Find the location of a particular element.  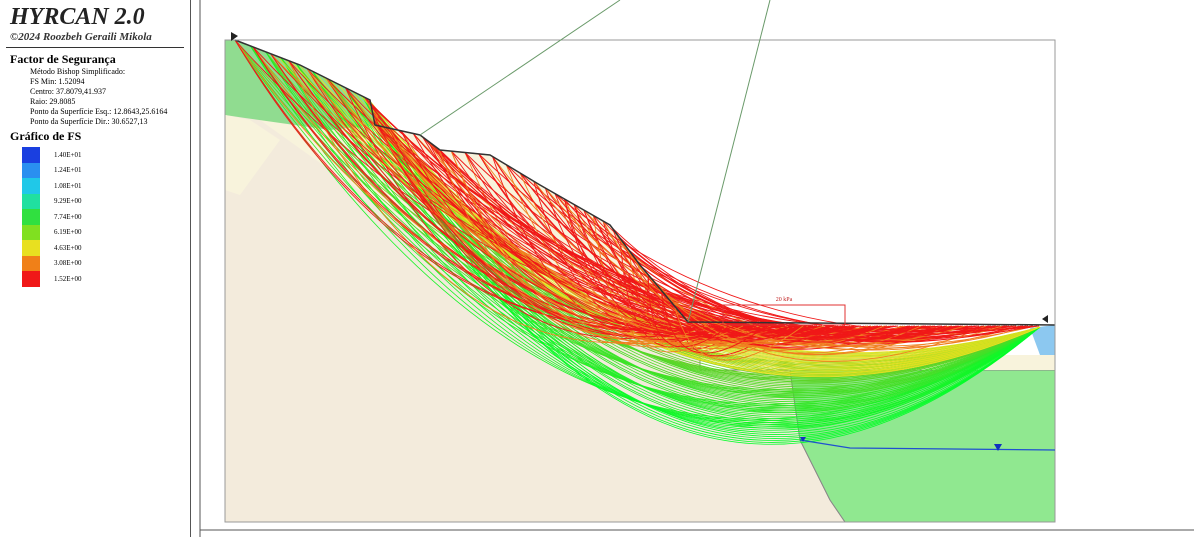

legend-label: 1.40E+01 is located at coordinates (68, 154).